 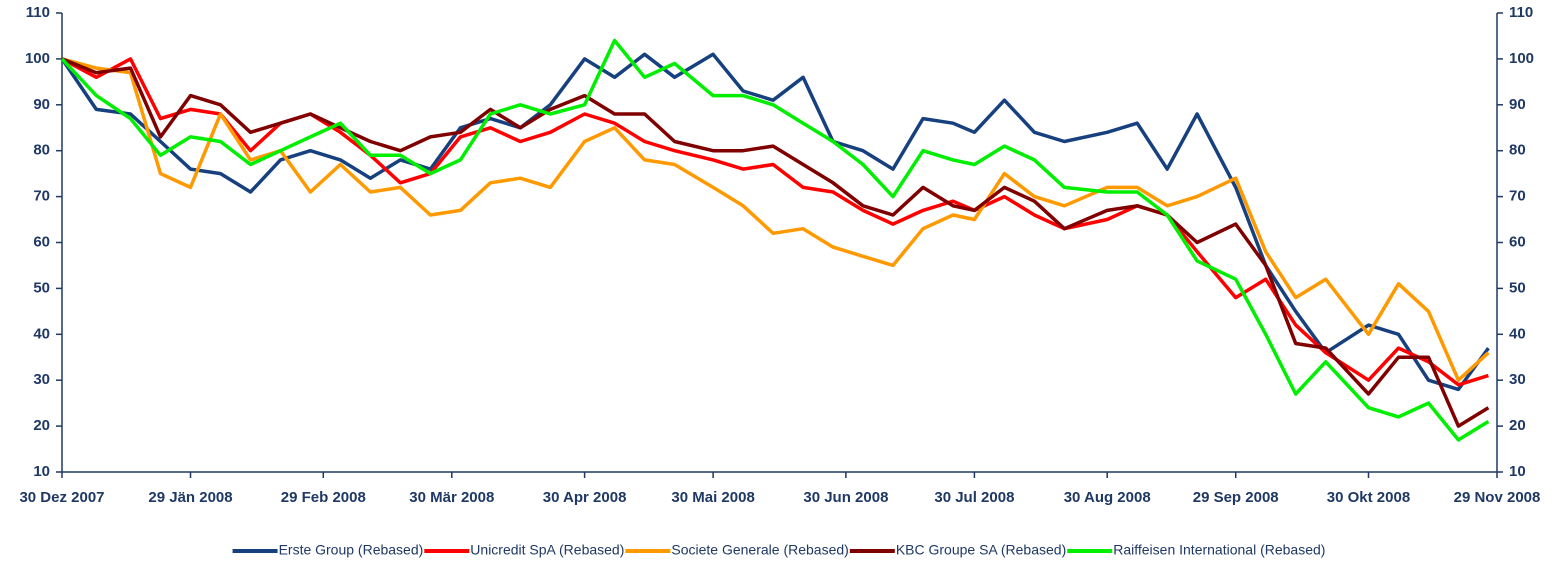 I want to click on y2-tick-label: 40, so click(x=1517, y=333).